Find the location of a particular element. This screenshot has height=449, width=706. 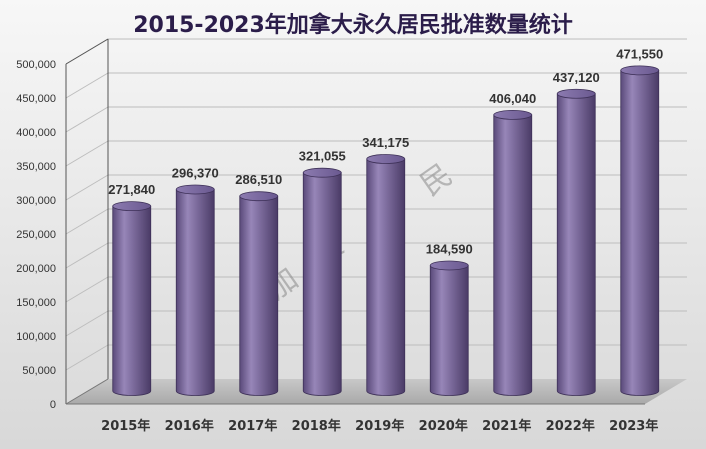

y-tick-label: 450,000 is located at coordinates (36, 99).